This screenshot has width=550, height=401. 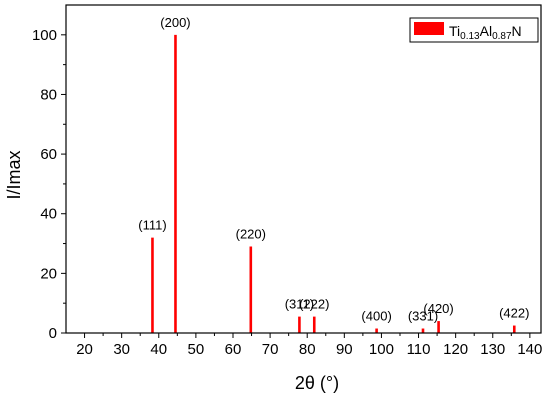 What do you see at coordinates (344, 349) in the screenshot?
I see `x-tick-label: 90` at bounding box center [344, 349].